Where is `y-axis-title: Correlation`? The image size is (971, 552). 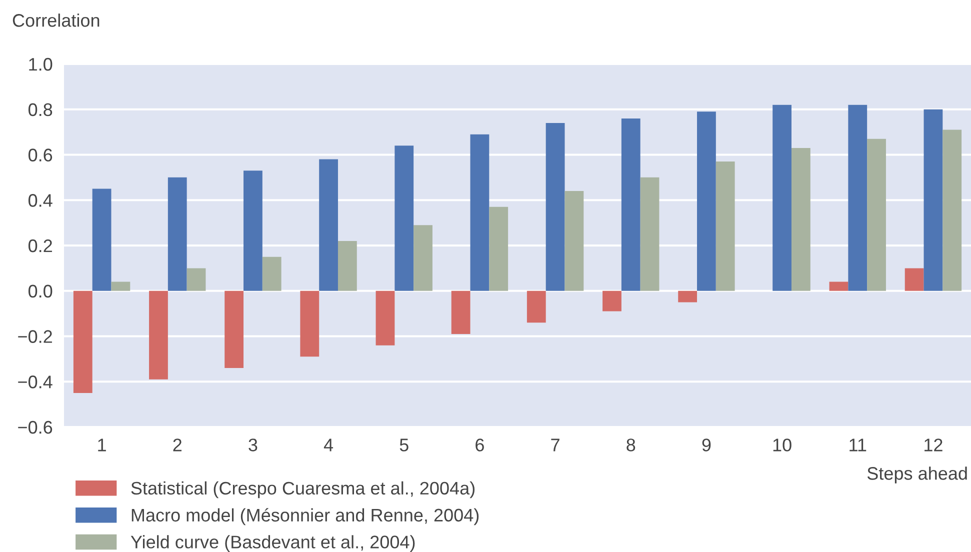
y-axis-title: Correlation is located at coordinates (56, 20).